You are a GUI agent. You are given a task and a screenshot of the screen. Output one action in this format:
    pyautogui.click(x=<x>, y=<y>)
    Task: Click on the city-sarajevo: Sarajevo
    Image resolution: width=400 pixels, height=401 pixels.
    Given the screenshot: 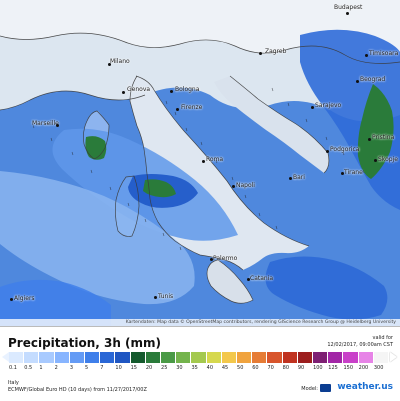 What is the action you would take?
    pyautogui.click(x=328, y=105)
    